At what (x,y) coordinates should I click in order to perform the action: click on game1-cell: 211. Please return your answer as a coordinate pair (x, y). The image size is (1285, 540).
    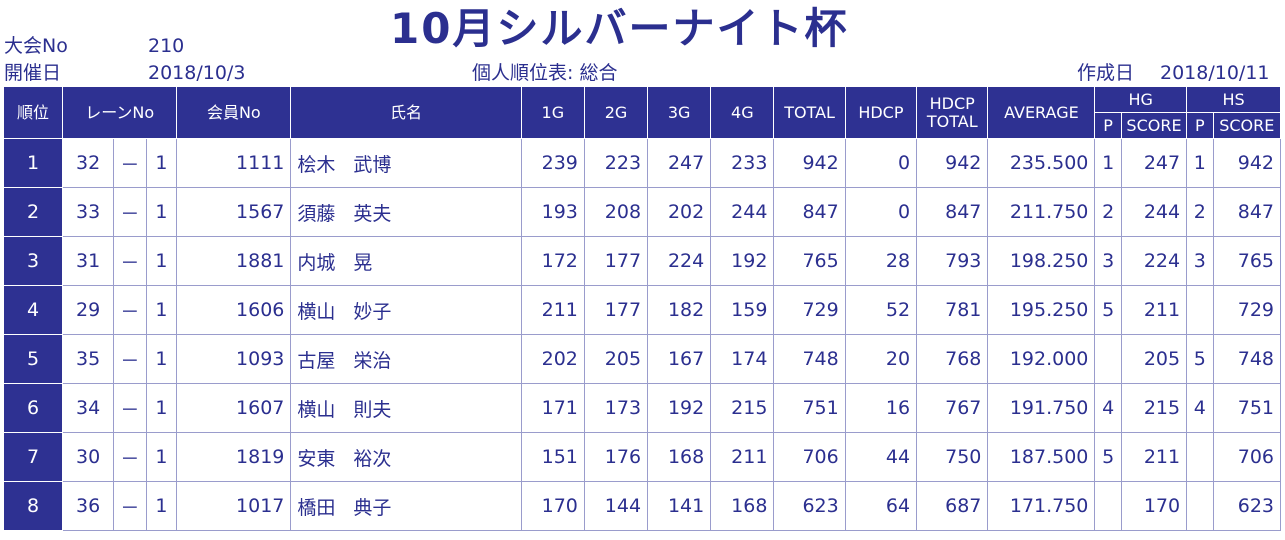
    Looking at the image, I should click on (552, 310).